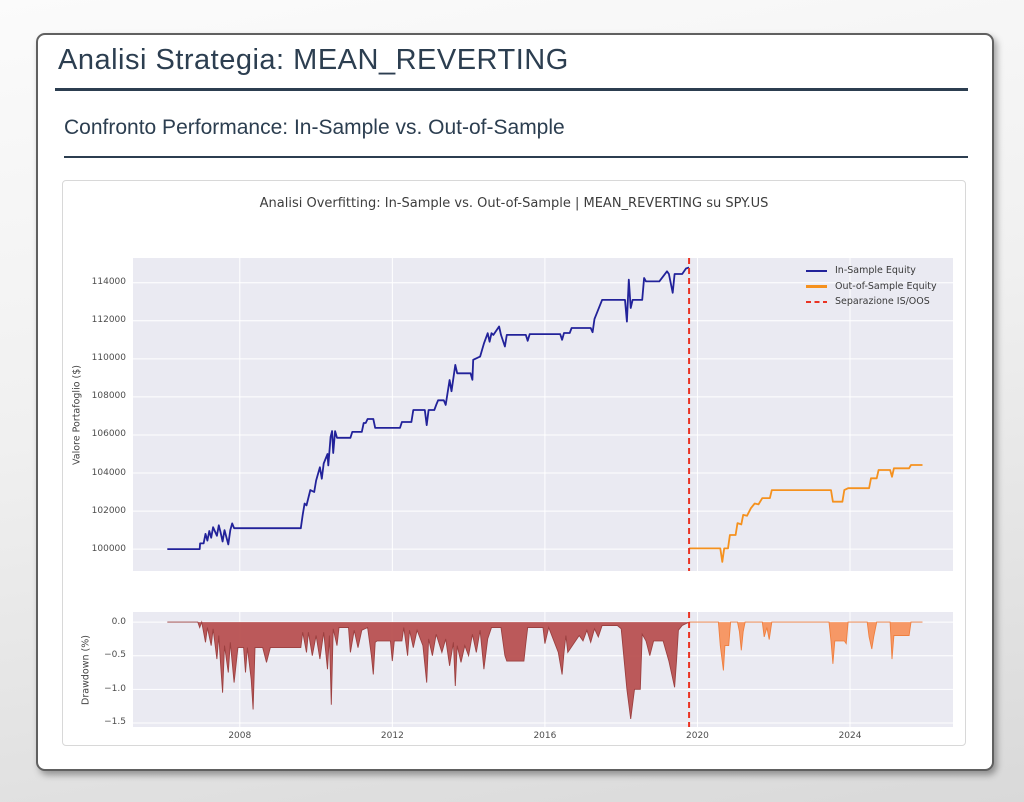  Describe the element at coordinates (511, 89) in the screenshot. I see `title-divider` at that location.